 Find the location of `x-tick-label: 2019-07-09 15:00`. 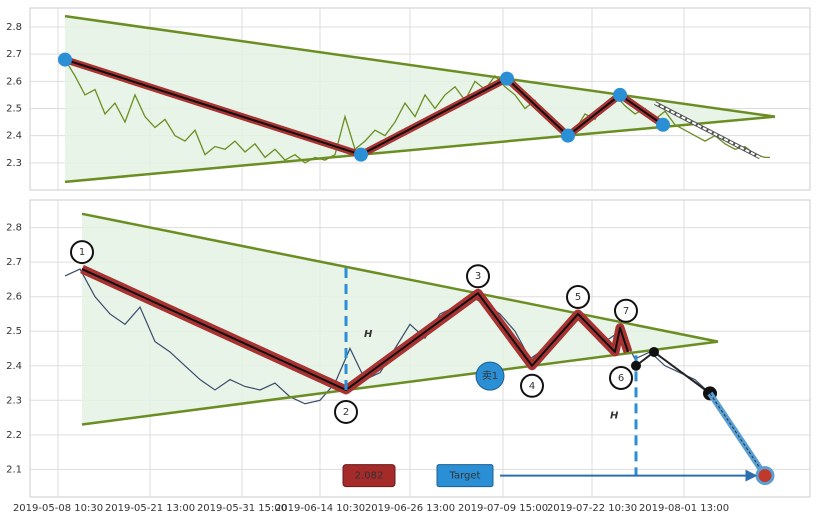

x-tick-label: 2019-07-09 15:00 is located at coordinates (503, 508).